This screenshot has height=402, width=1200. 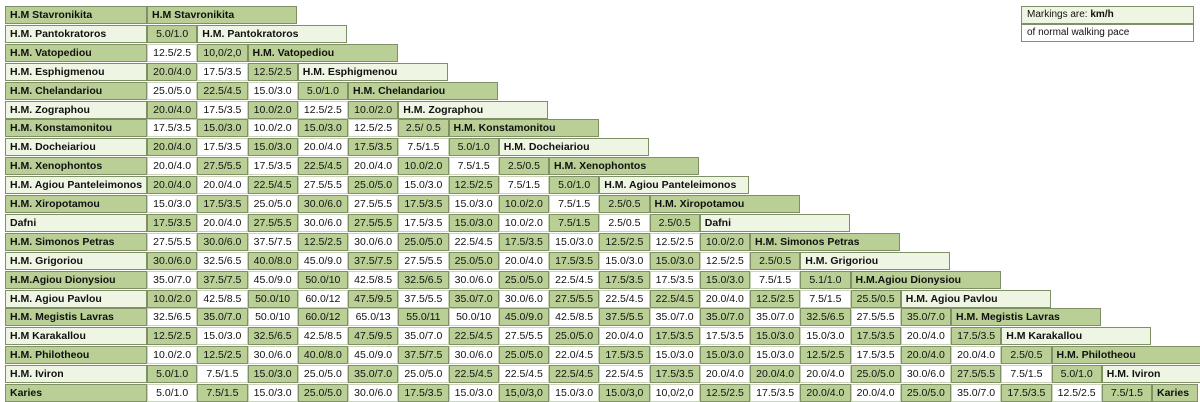 I want to click on diagonal-label: H.M. Simonos Petras, so click(x=825, y=242).